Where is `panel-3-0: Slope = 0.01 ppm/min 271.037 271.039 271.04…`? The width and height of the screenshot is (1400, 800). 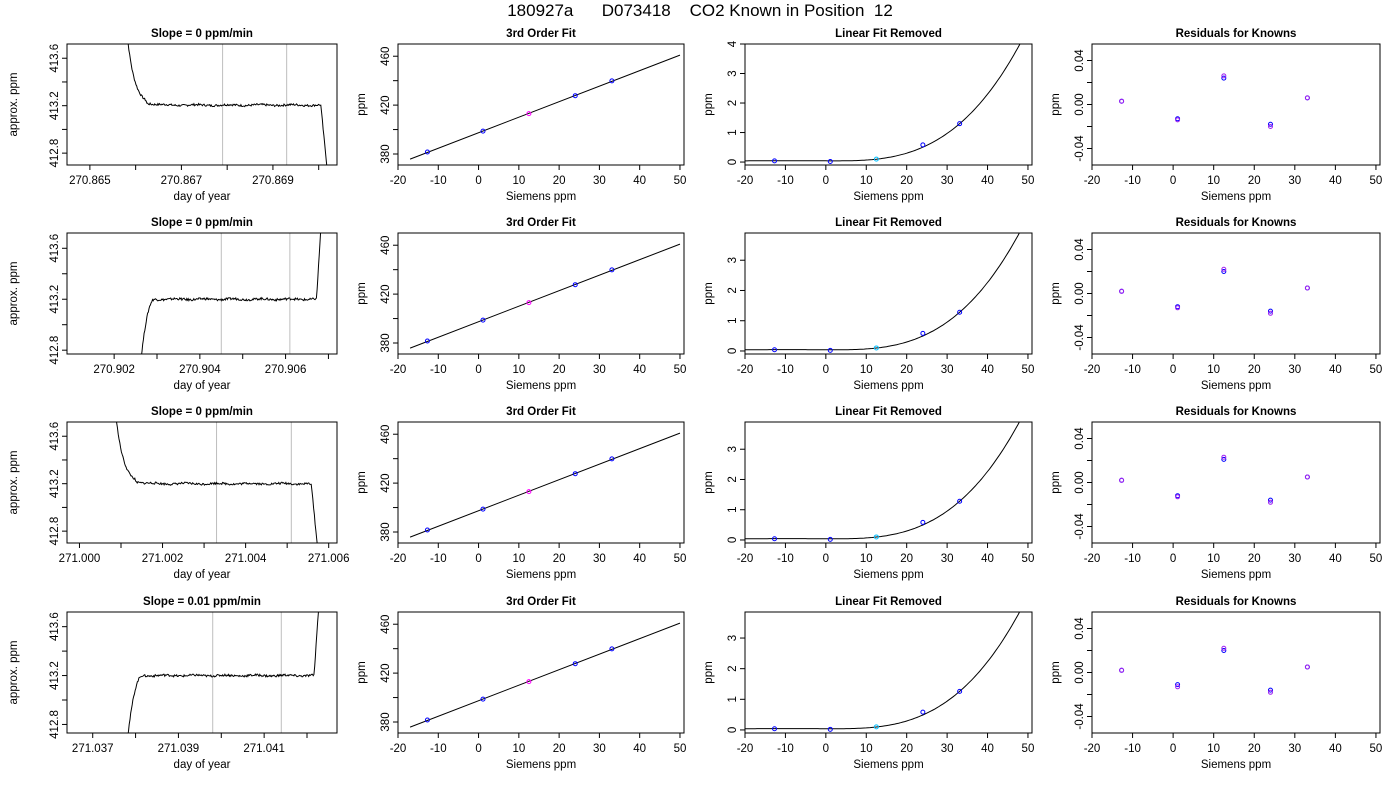
panel-3-0: Slope = 0.01 ppm/min 271.037 271.039 271.04… is located at coordinates (173, 683).